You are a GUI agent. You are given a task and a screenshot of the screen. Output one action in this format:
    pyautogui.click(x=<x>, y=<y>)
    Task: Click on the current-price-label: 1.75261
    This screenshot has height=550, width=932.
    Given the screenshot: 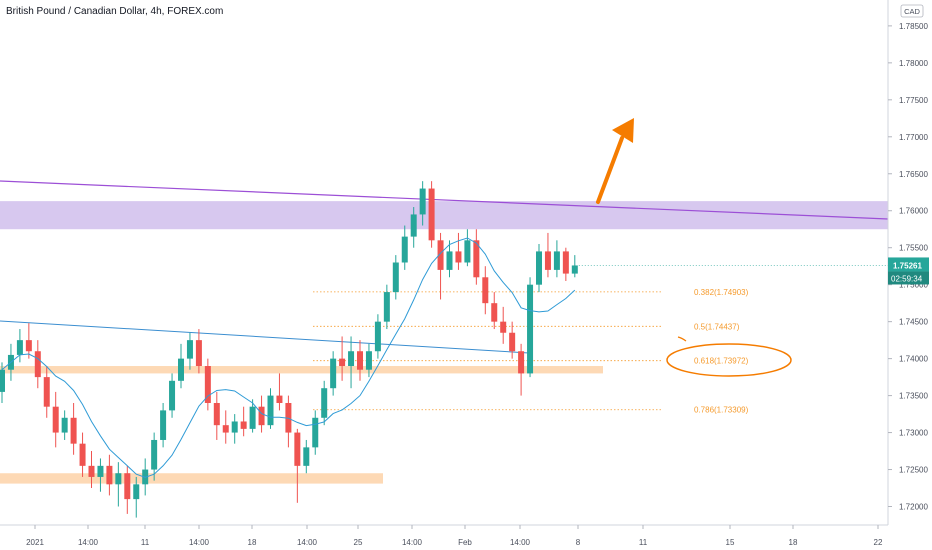 What is the action you would take?
    pyautogui.click(x=907, y=265)
    